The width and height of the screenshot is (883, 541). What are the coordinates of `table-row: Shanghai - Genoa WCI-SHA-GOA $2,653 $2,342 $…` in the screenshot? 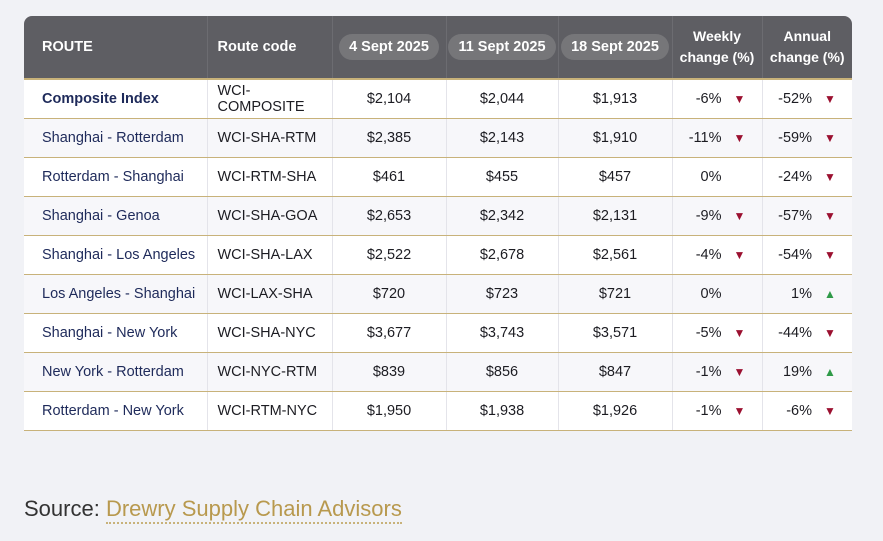 It's located at (438, 216).